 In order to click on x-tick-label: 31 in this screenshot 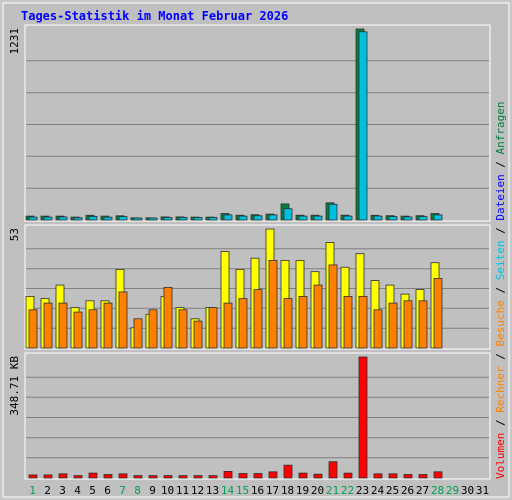, I will do `click(482, 490)`.